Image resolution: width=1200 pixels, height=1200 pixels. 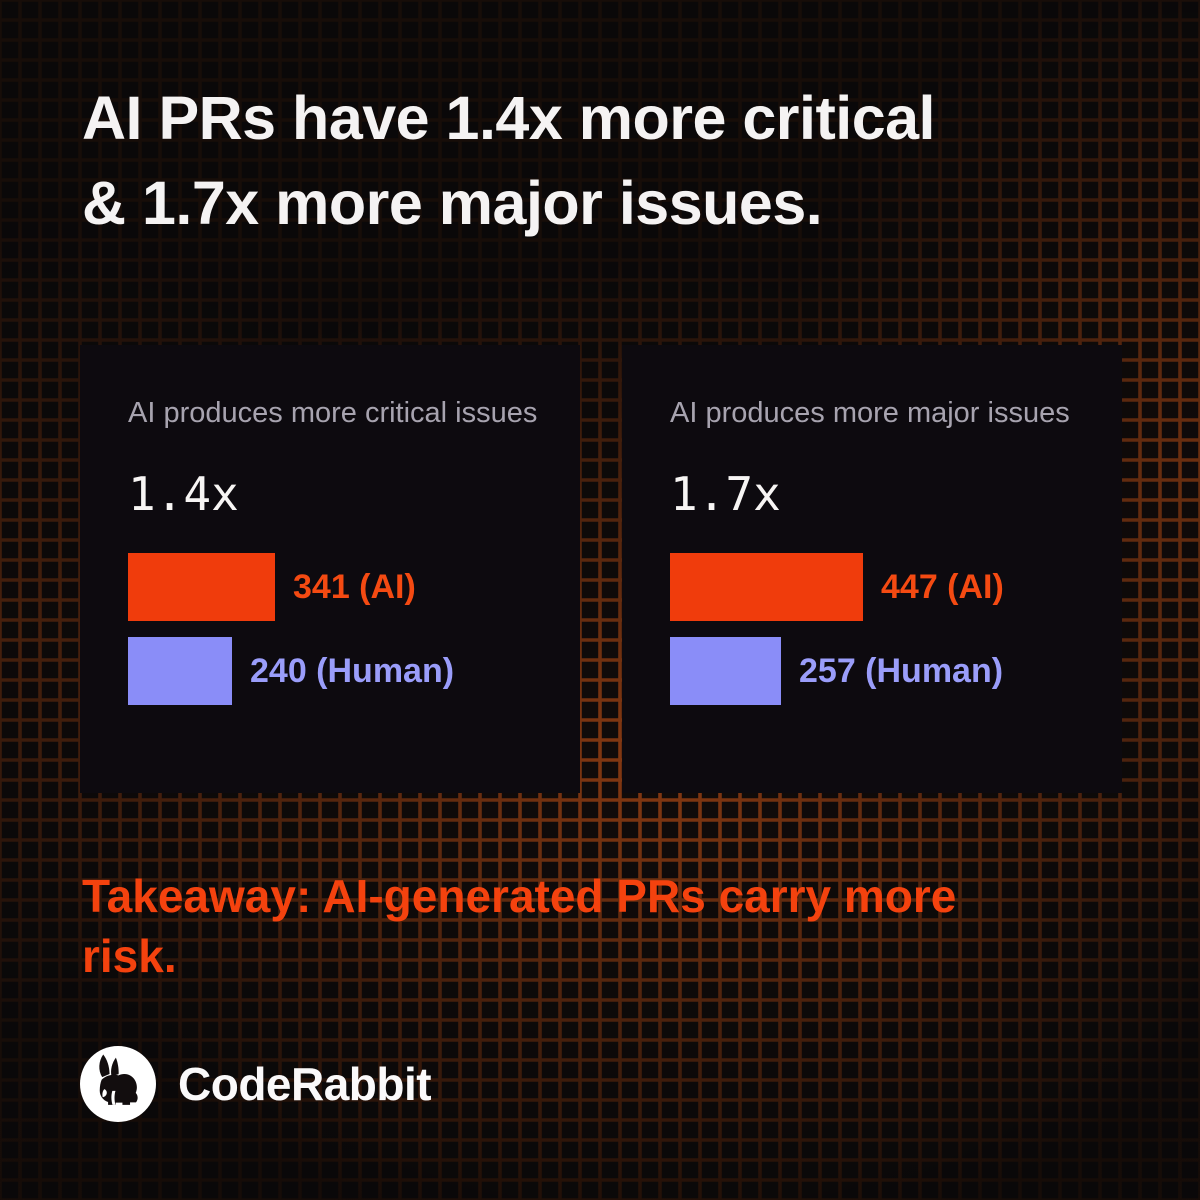 I want to click on brand-footer: CodeRabbit, so click(x=256, y=1084).